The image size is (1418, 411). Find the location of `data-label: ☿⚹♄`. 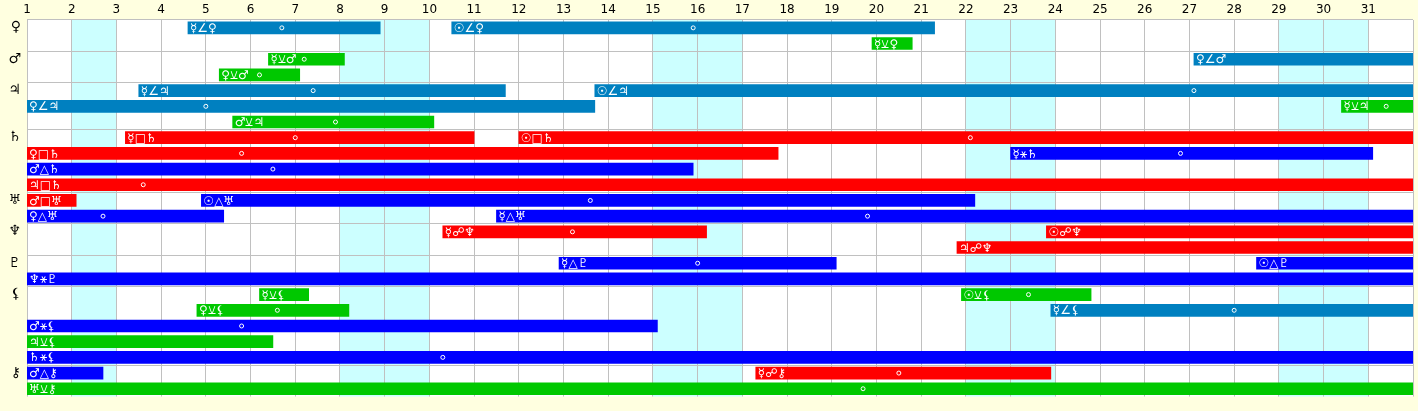

data-label: ☿⚹♄ is located at coordinates (1025, 153).